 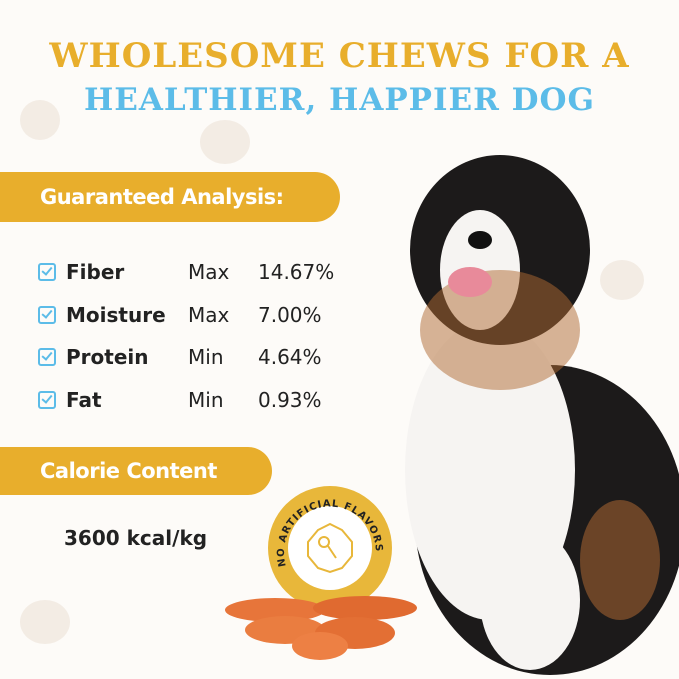 I want to click on flavor-molecule-icon, so click(x=330, y=548).